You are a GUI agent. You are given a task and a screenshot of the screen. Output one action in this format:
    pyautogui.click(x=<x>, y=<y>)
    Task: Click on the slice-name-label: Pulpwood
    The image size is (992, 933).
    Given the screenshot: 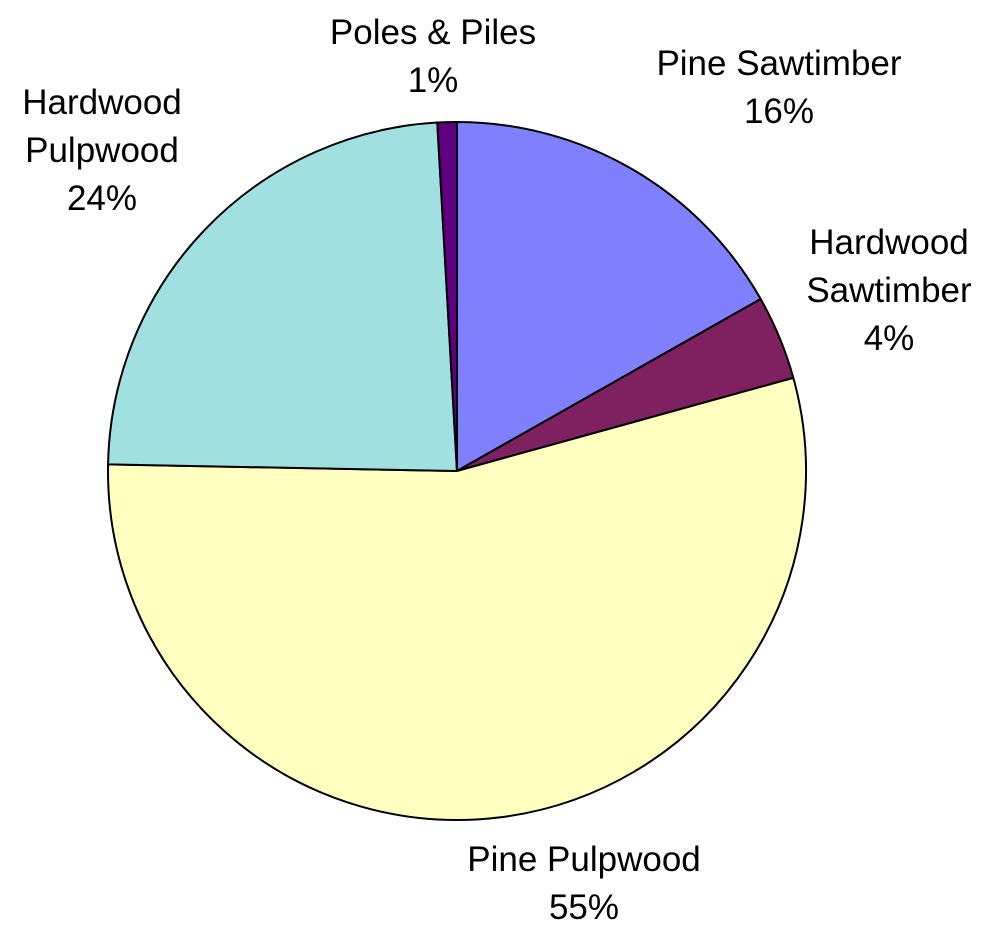 What is the action you would take?
    pyautogui.click(x=102, y=150)
    